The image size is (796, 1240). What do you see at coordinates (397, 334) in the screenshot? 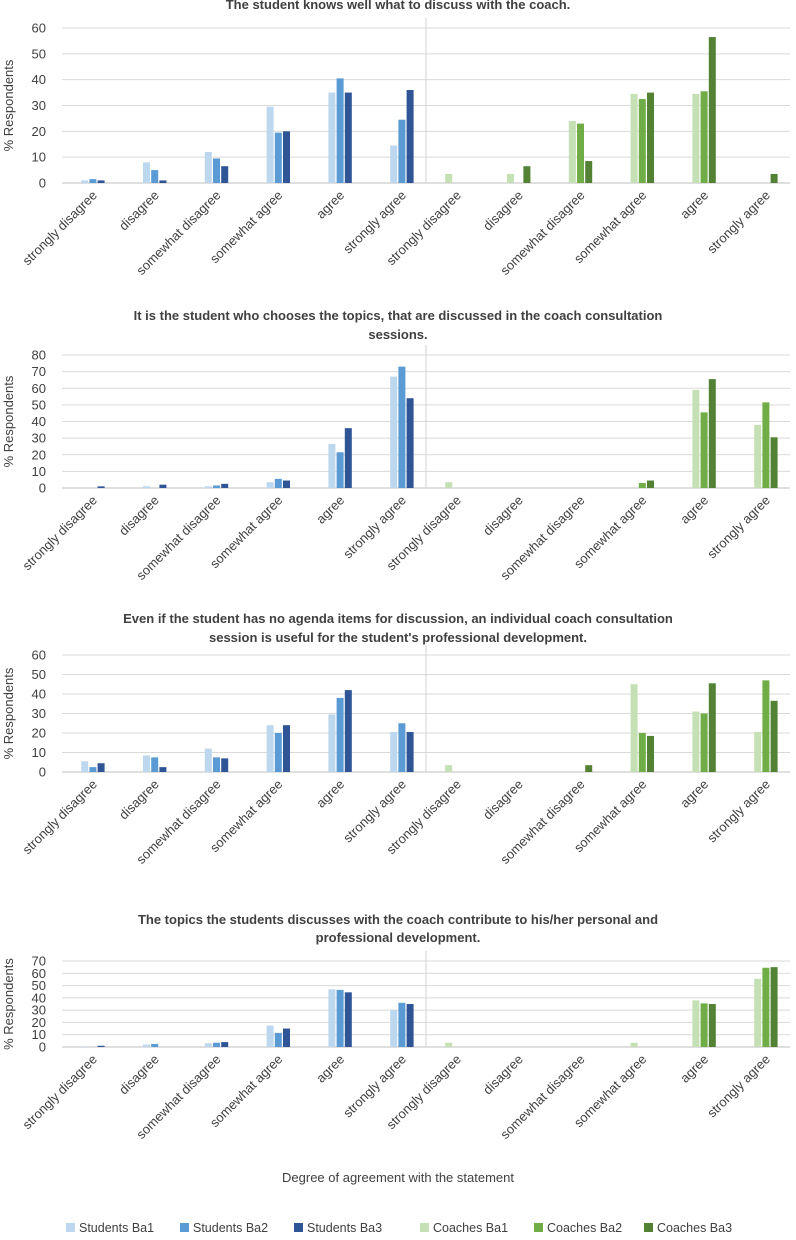
I see `chart-title-line: sessions.` at bounding box center [397, 334].